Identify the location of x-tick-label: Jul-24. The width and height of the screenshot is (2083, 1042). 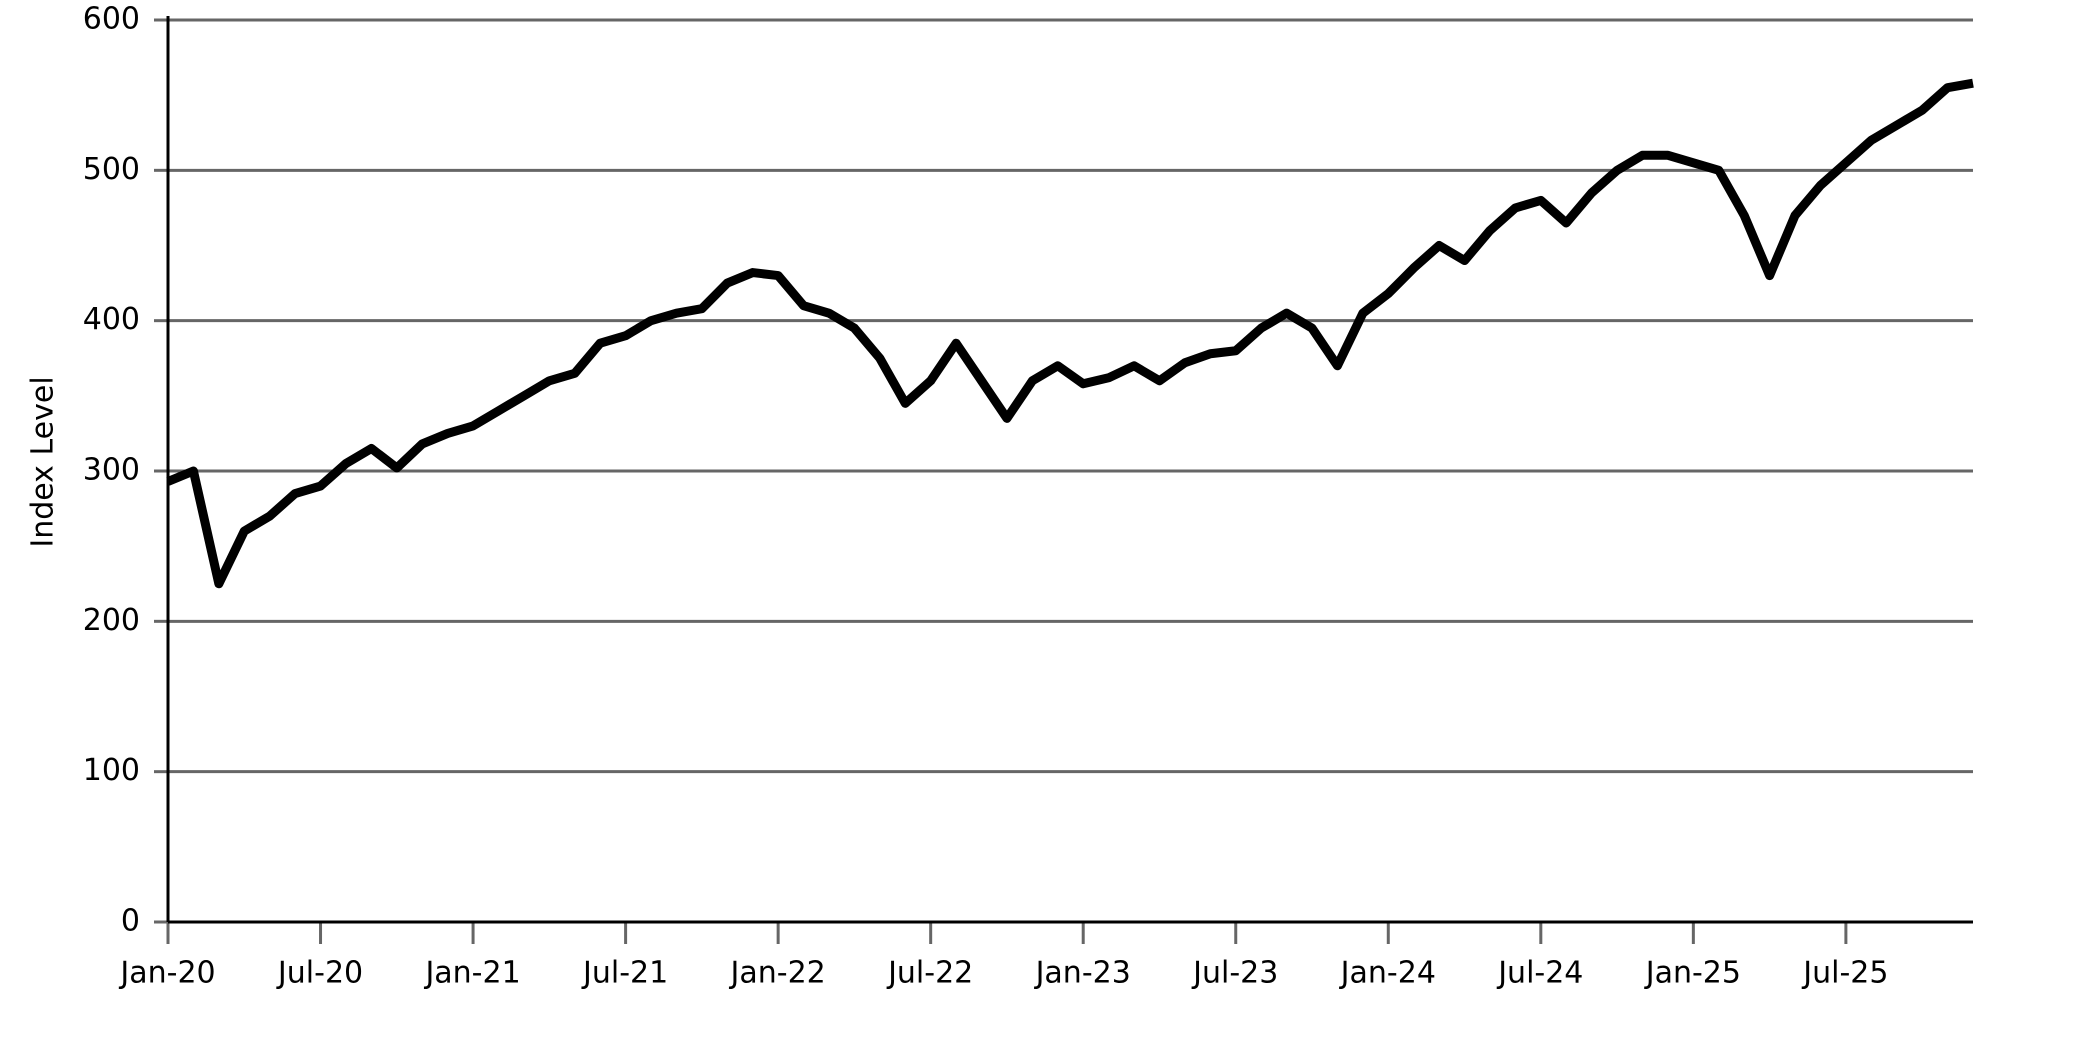
(1539, 973).